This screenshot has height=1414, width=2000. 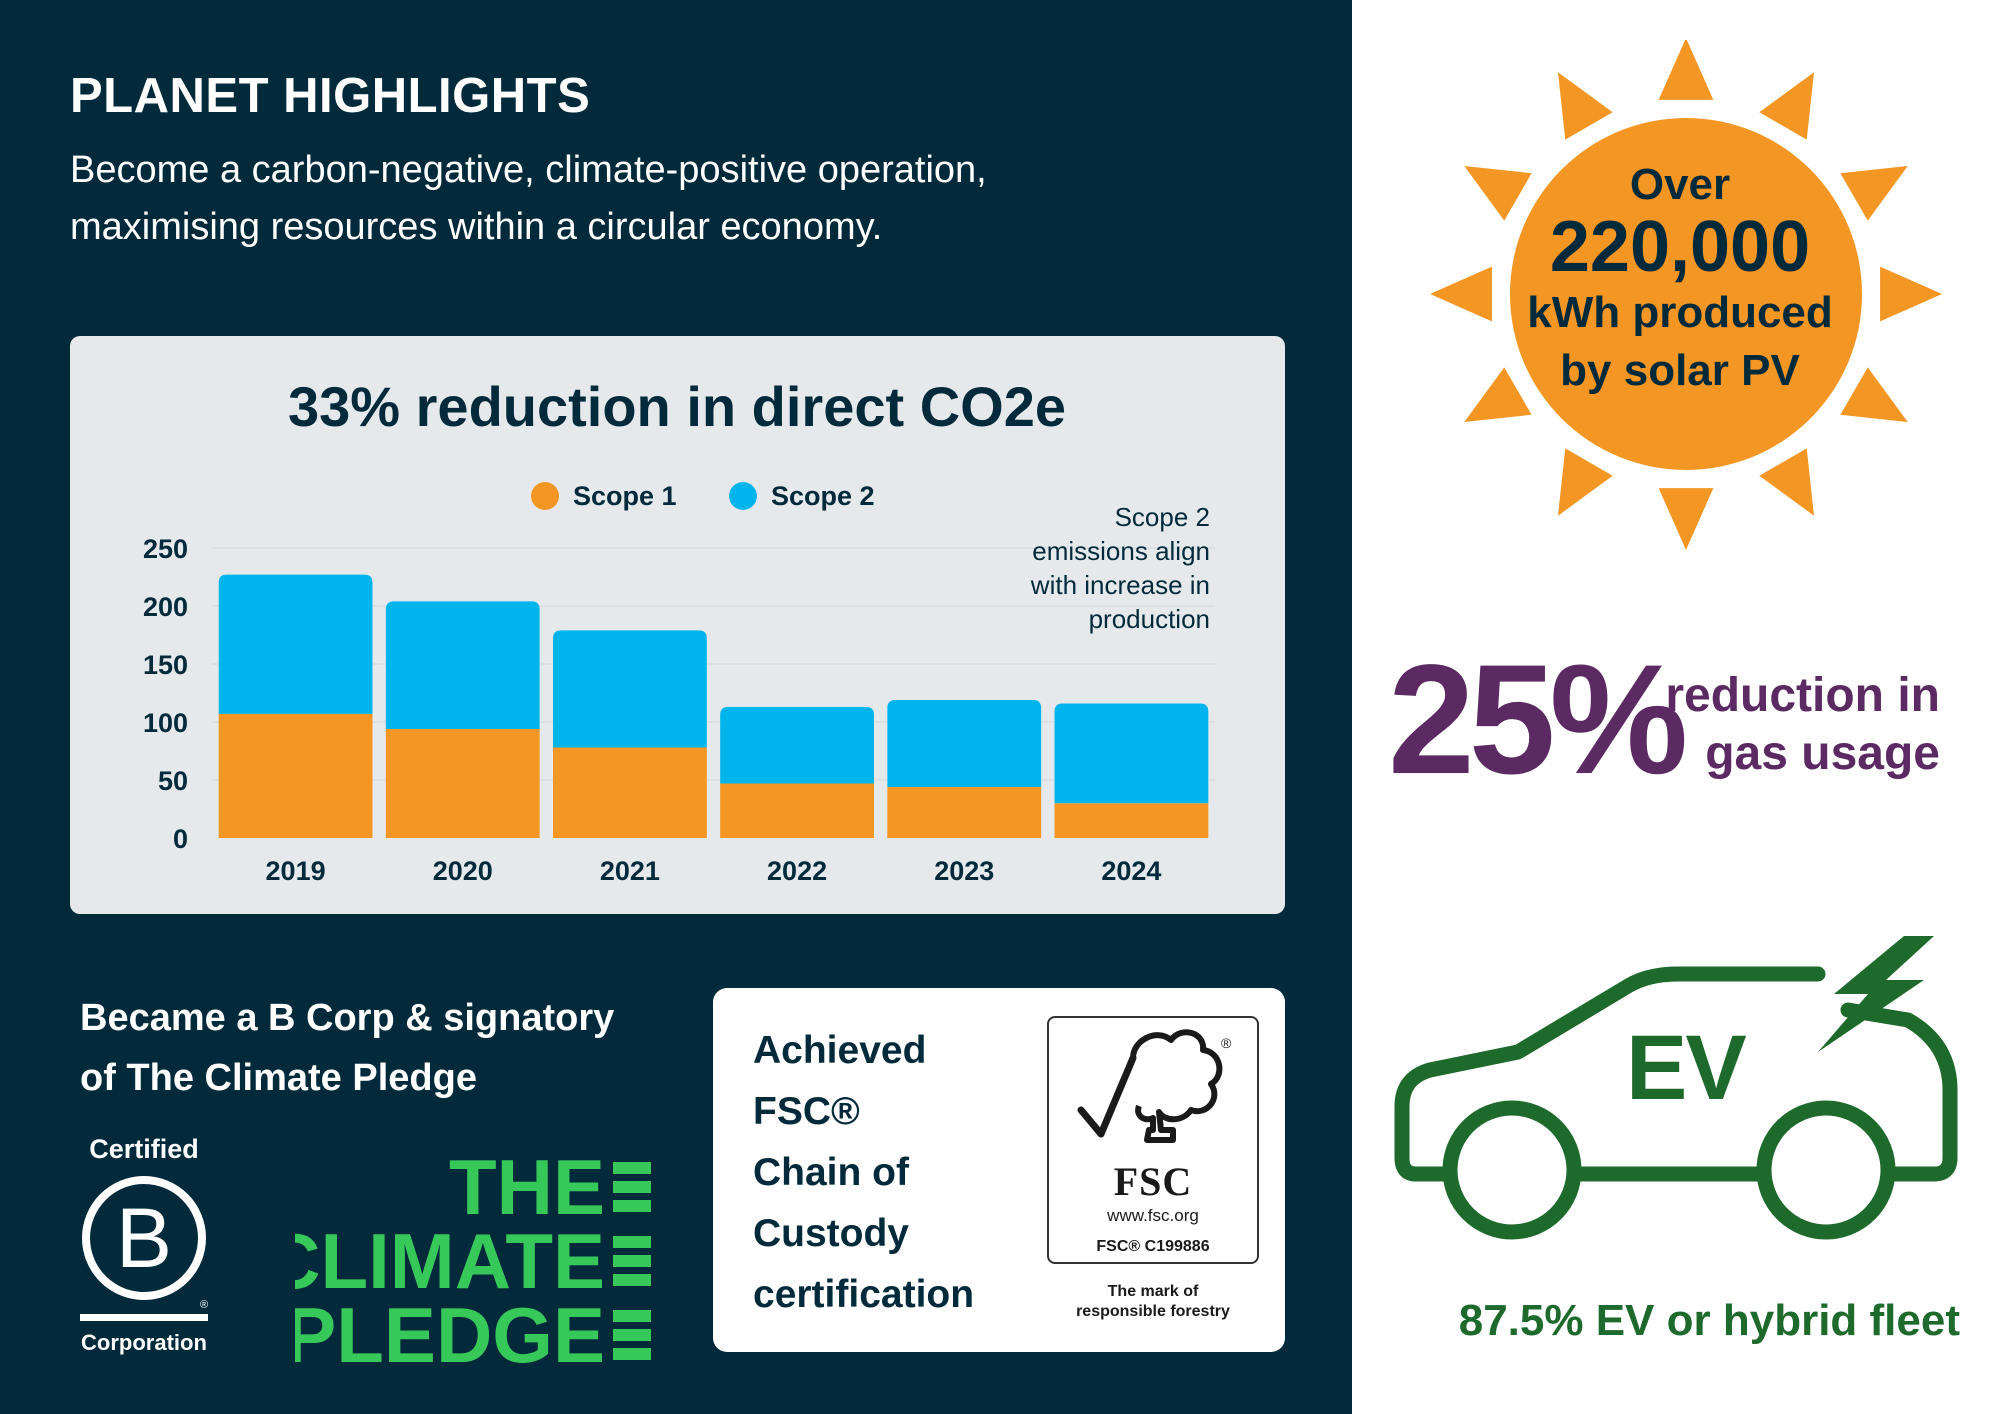 I want to click on x-tick-label: 2019, so click(x=296, y=871).